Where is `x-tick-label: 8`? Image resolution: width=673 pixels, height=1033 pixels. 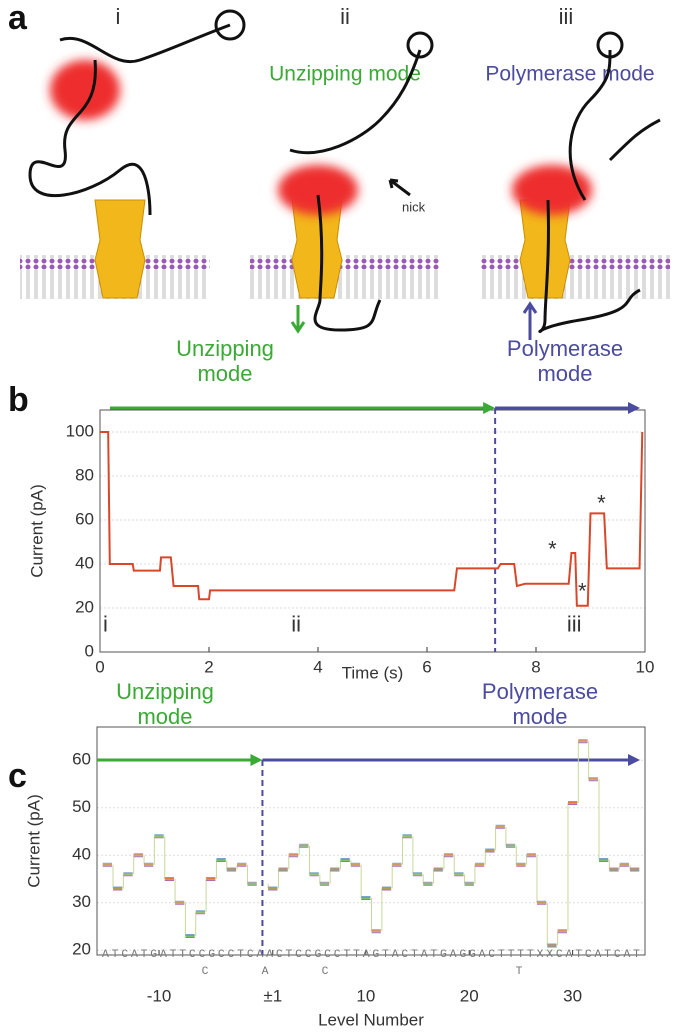
x-tick-label: 8 is located at coordinates (535, 666).